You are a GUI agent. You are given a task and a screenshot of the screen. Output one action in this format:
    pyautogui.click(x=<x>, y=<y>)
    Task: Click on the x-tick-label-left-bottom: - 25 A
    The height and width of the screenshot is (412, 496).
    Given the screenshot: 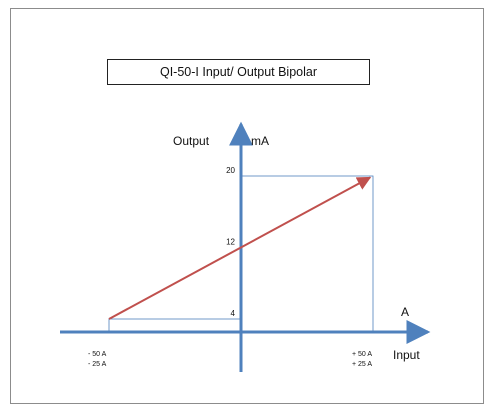 What is the action you would take?
    pyautogui.click(x=97, y=364)
    